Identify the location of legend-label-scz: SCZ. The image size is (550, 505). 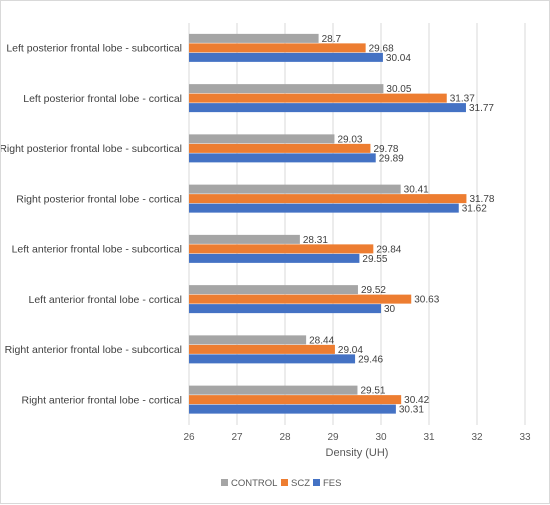
(300, 483).